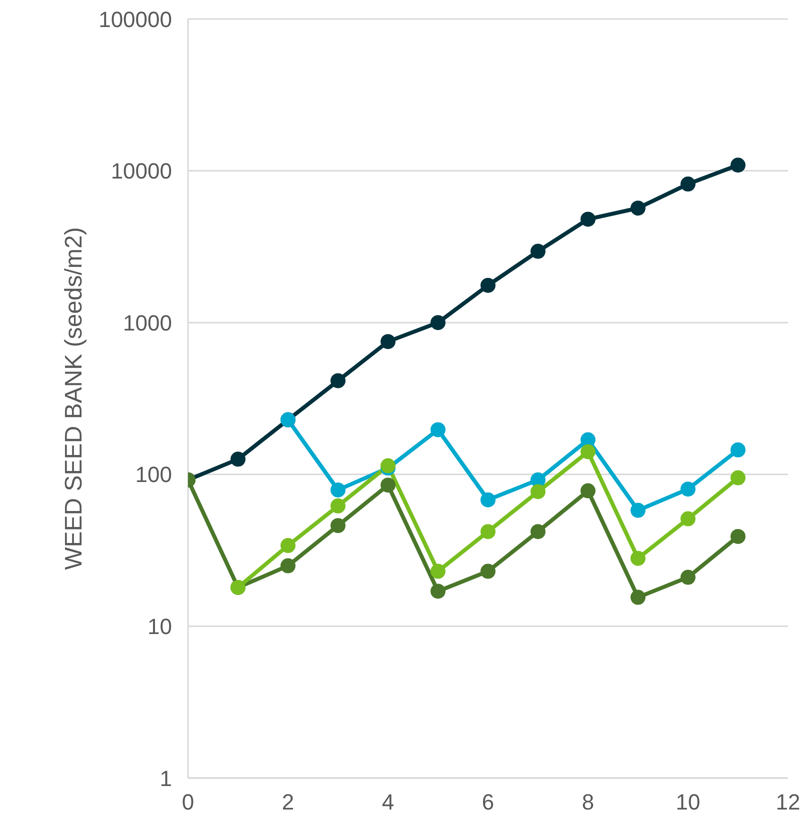 This screenshot has width=811, height=831. What do you see at coordinates (188, 802) in the screenshot?
I see `x-tick-label: 0` at bounding box center [188, 802].